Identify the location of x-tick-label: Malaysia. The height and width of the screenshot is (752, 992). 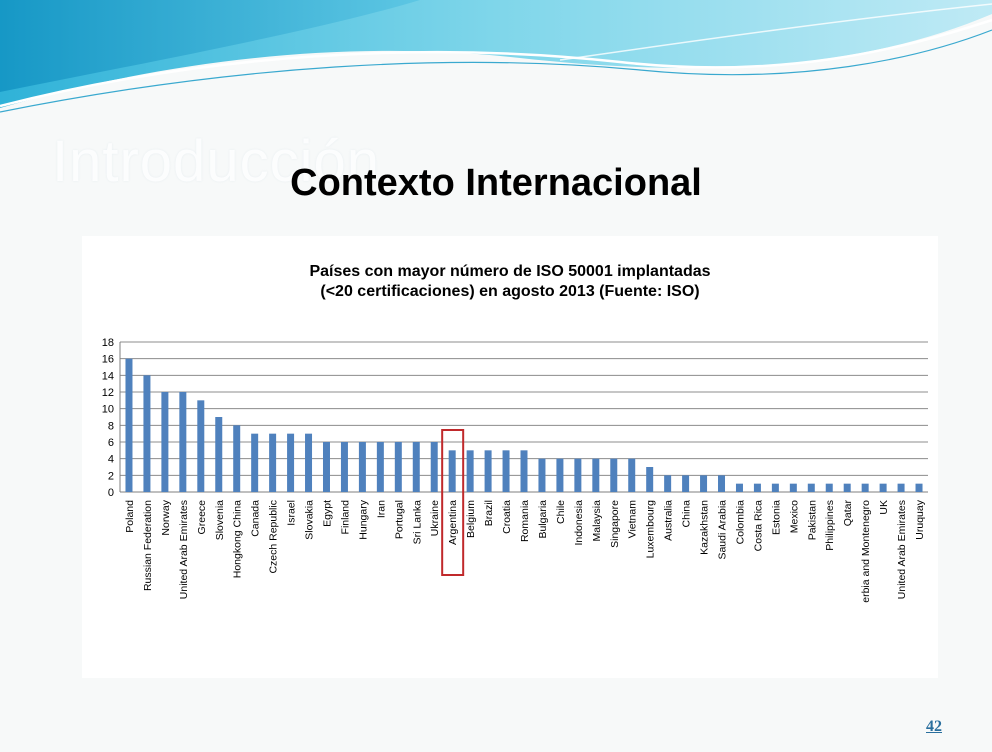
(597, 521).